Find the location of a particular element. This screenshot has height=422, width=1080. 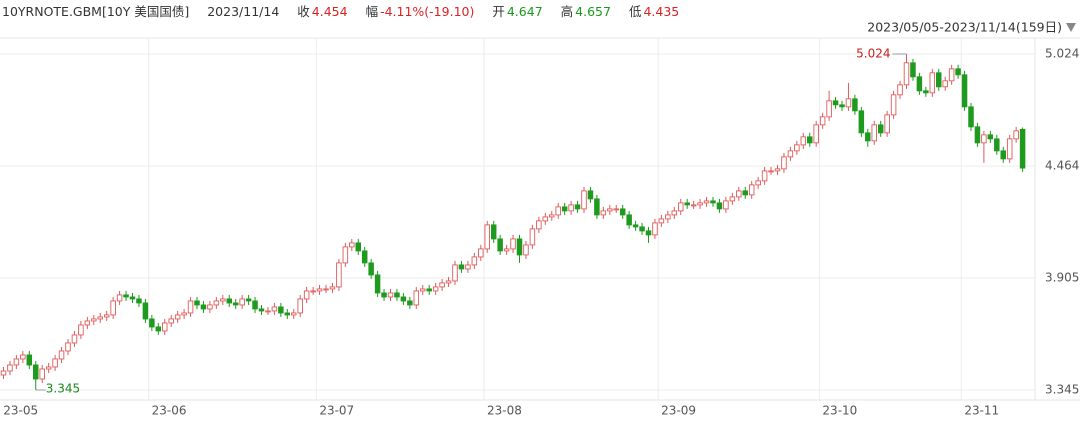

low: 4.435 is located at coordinates (661, 11).